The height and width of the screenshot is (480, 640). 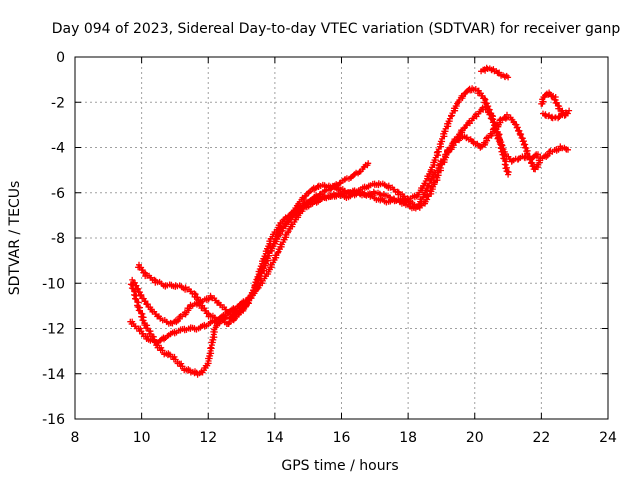 What do you see at coordinates (339, 466) in the screenshot?
I see `x-axis-label: GPS time / hours` at bounding box center [339, 466].